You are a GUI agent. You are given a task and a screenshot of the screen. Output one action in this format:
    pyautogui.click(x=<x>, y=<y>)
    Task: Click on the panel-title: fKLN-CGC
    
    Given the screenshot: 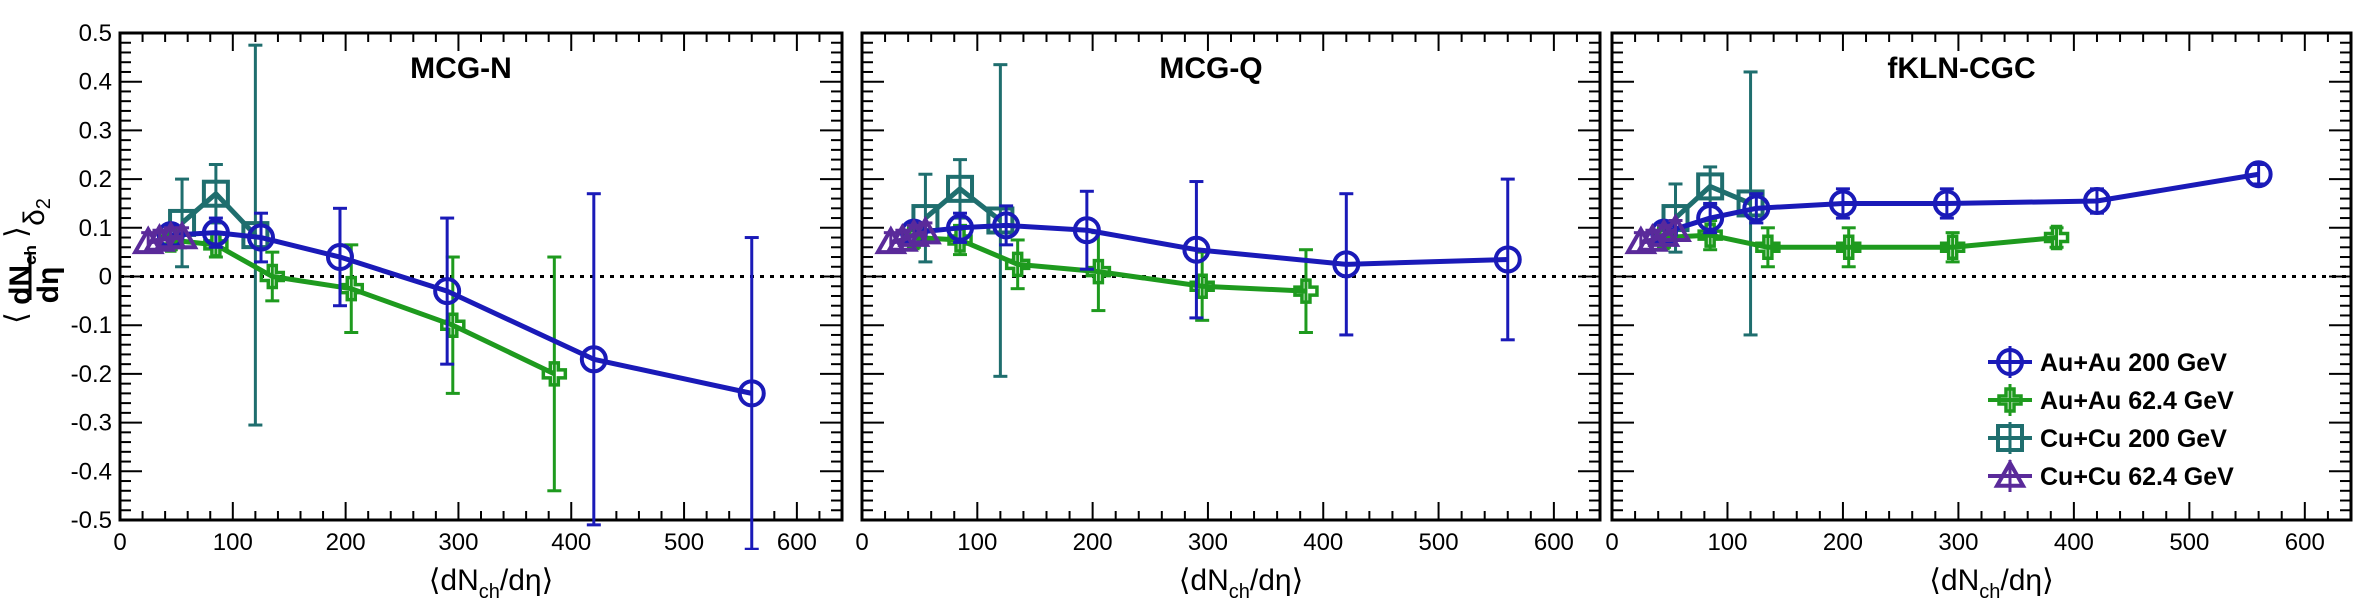 What is the action you would take?
    pyautogui.click(x=1961, y=68)
    